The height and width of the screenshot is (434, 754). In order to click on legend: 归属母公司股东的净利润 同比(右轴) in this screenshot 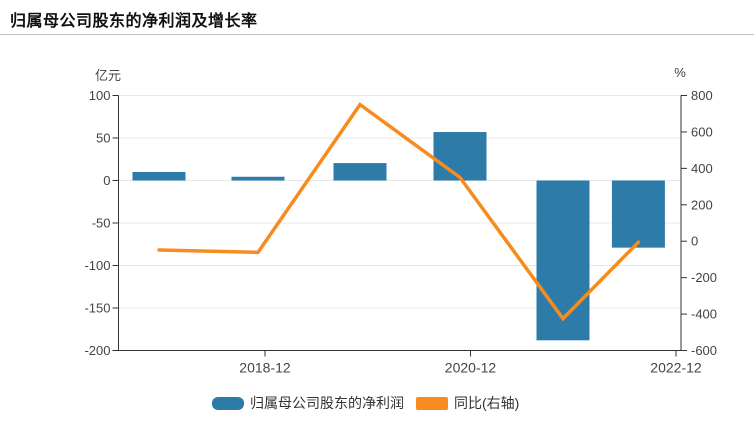, I will do `click(365, 403)`.